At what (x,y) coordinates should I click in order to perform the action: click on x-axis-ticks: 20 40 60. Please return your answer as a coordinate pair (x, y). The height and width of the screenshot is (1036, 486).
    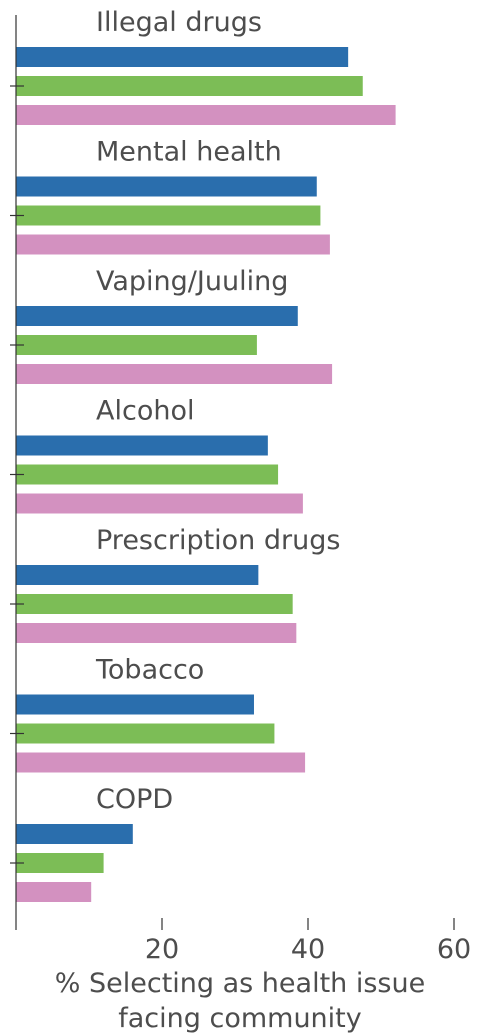
    Looking at the image, I should click on (308, 941).